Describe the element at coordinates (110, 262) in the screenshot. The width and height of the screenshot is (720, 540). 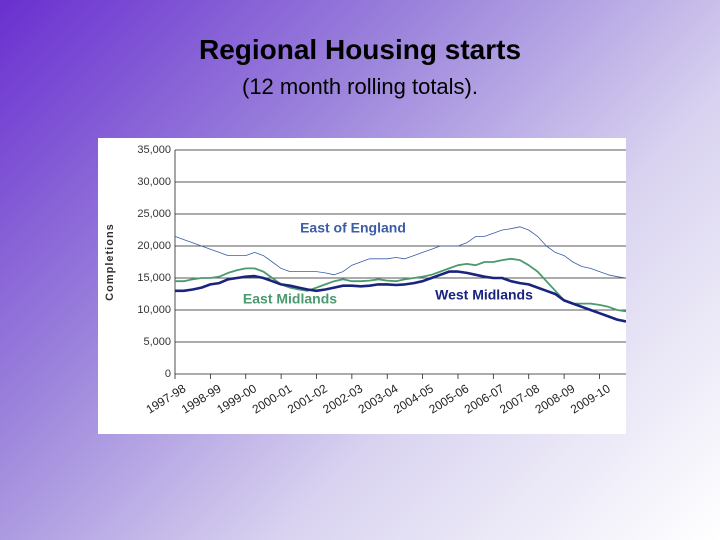
I see `y-axis-label: Completions` at that location.